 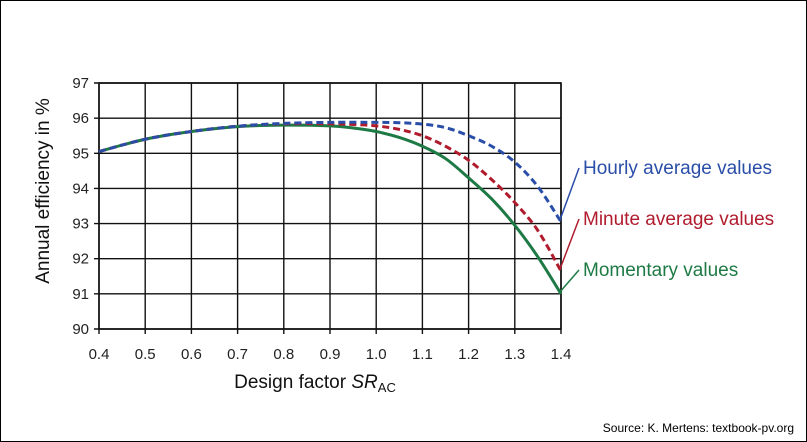 I want to click on y-axis-title: Annual efficiency in %, so click(x=43, y=191).